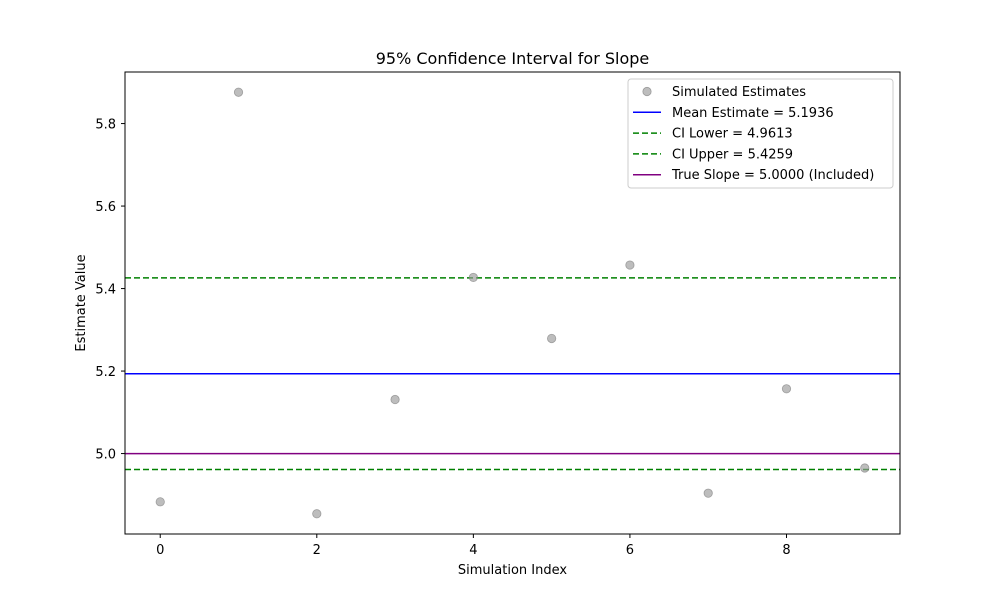 This screenshot has height=600, width=1000. What do you see at coordinates (732, 134) in the screenshot?
I see `legend-label-2: CI Lower = 4.9613` at bounding box center [732, 134].